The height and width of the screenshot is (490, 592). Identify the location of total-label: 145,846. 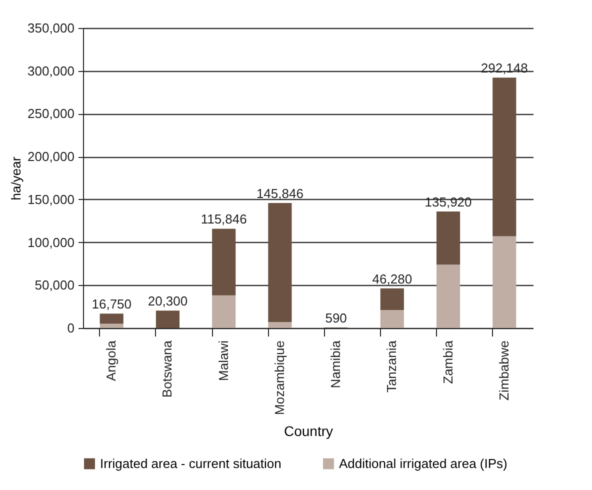
(280, 193).